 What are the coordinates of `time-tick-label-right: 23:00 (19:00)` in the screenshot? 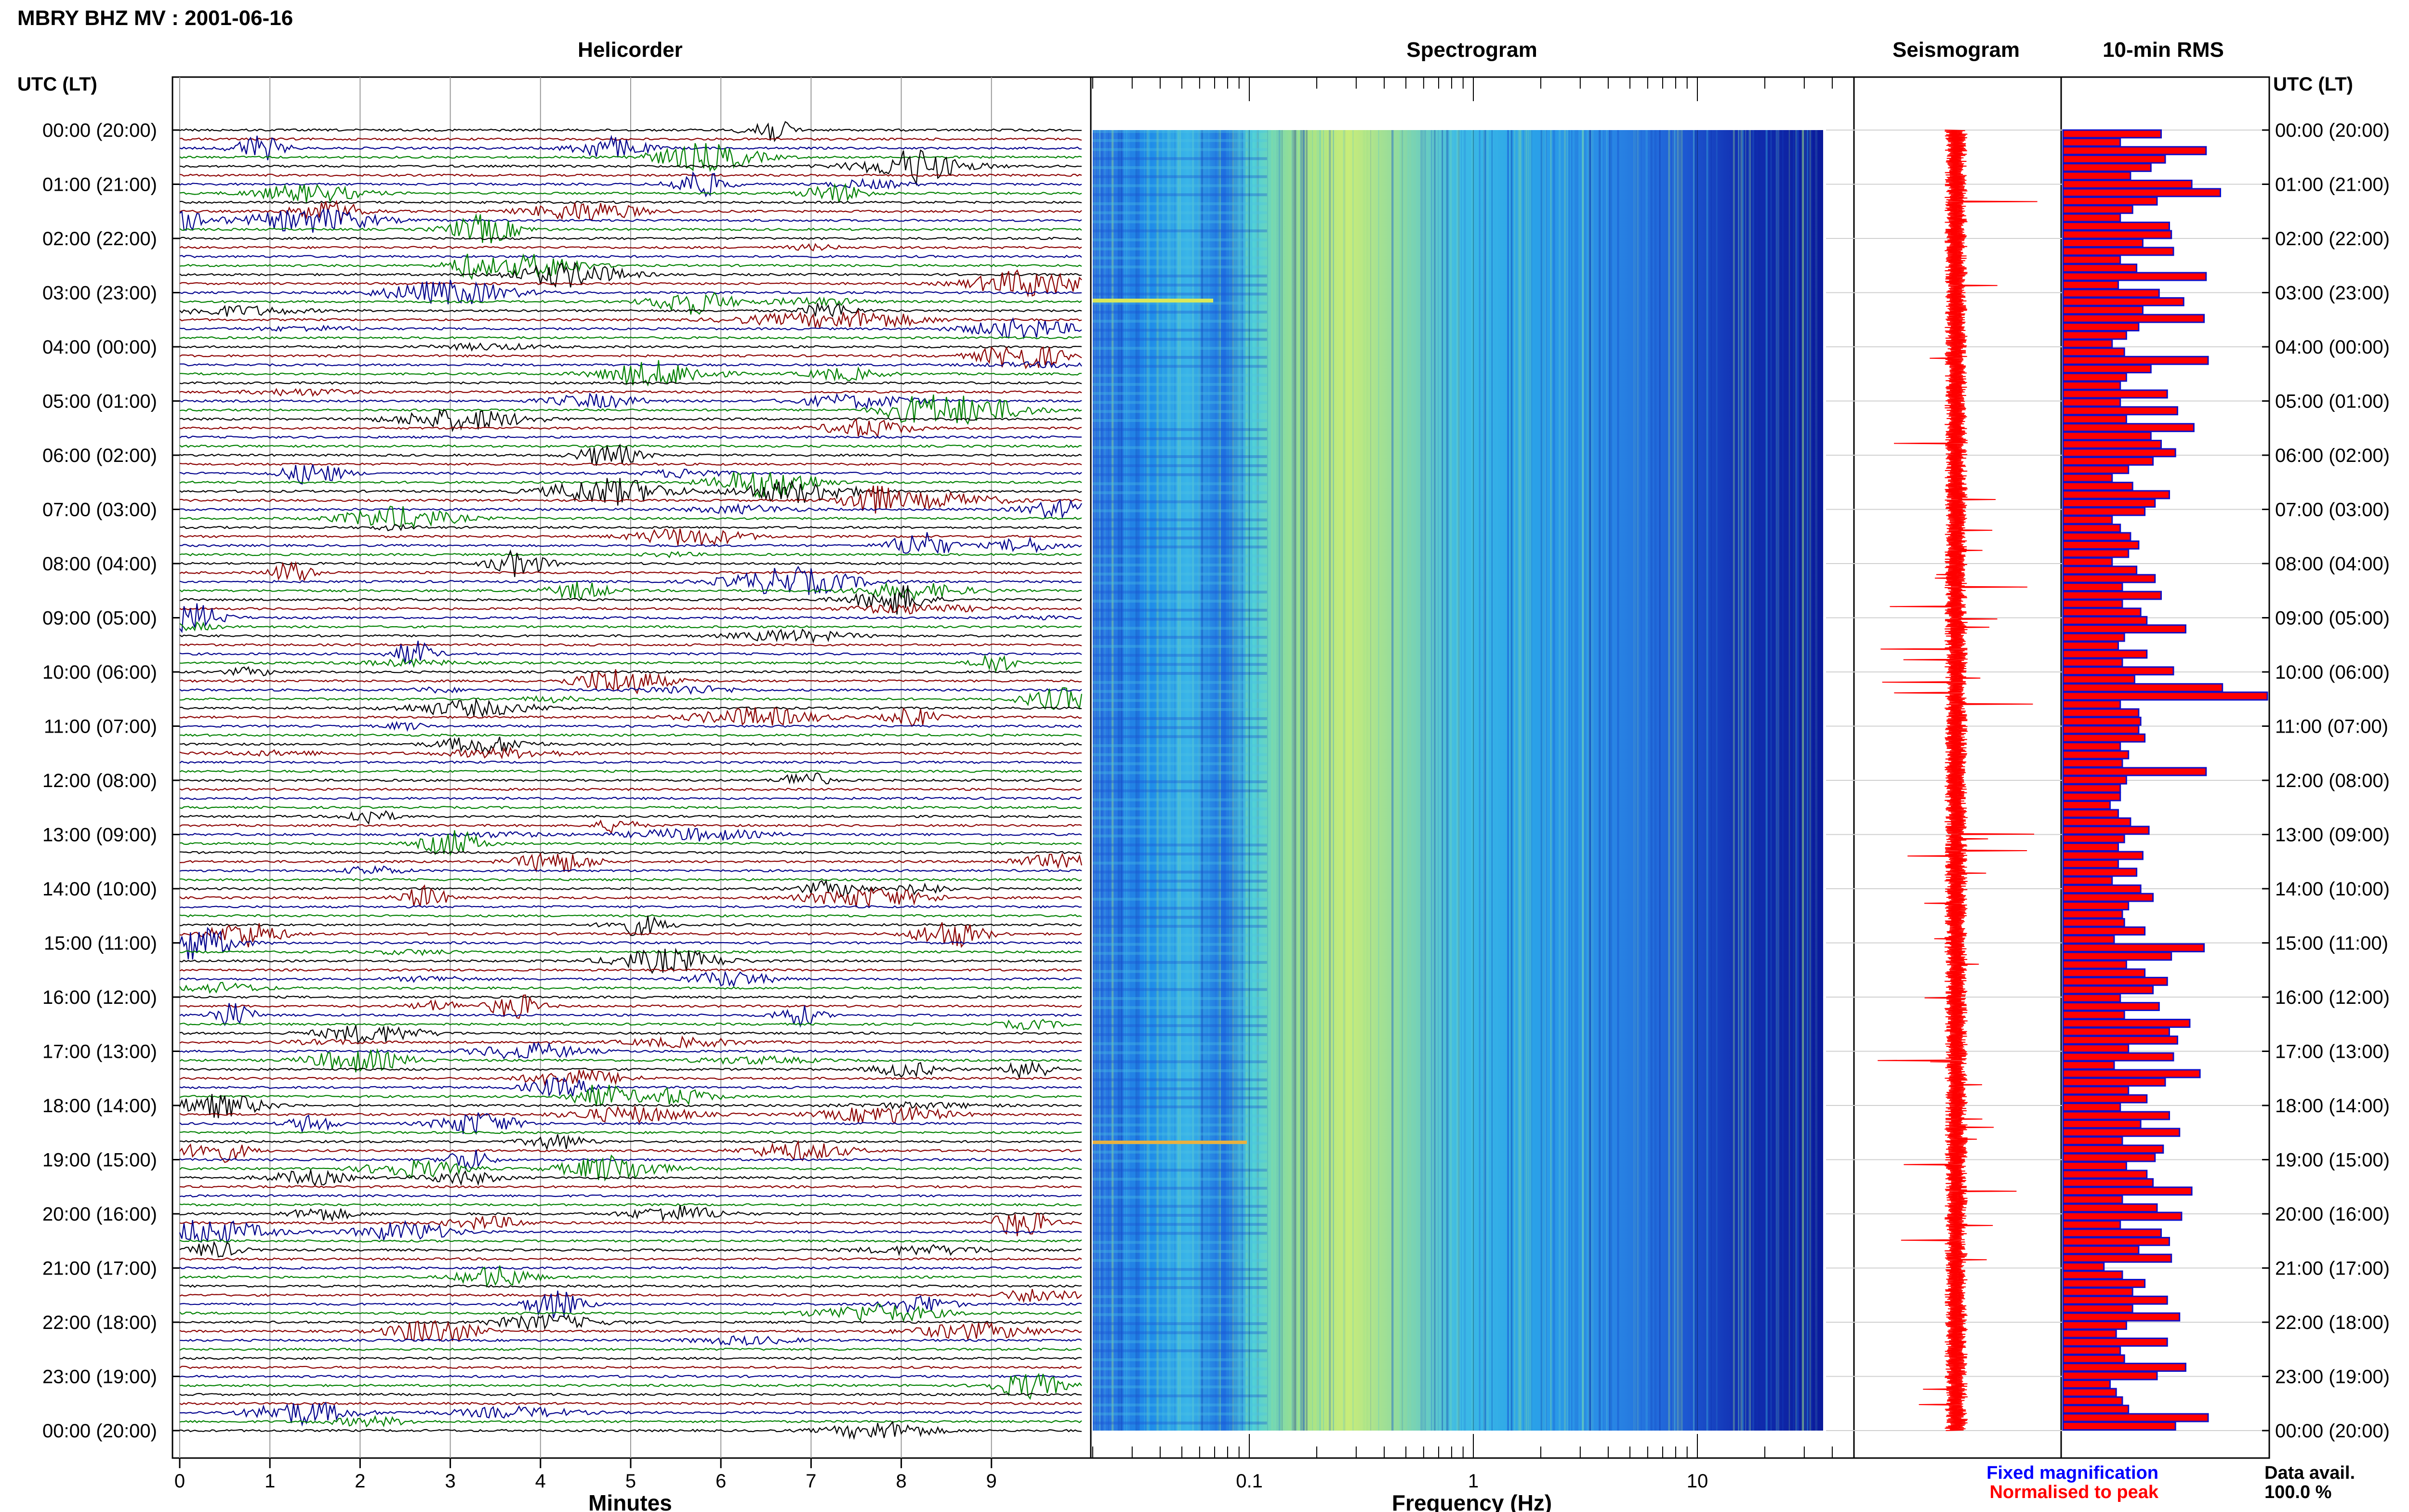 It's located at (2332, 1377).